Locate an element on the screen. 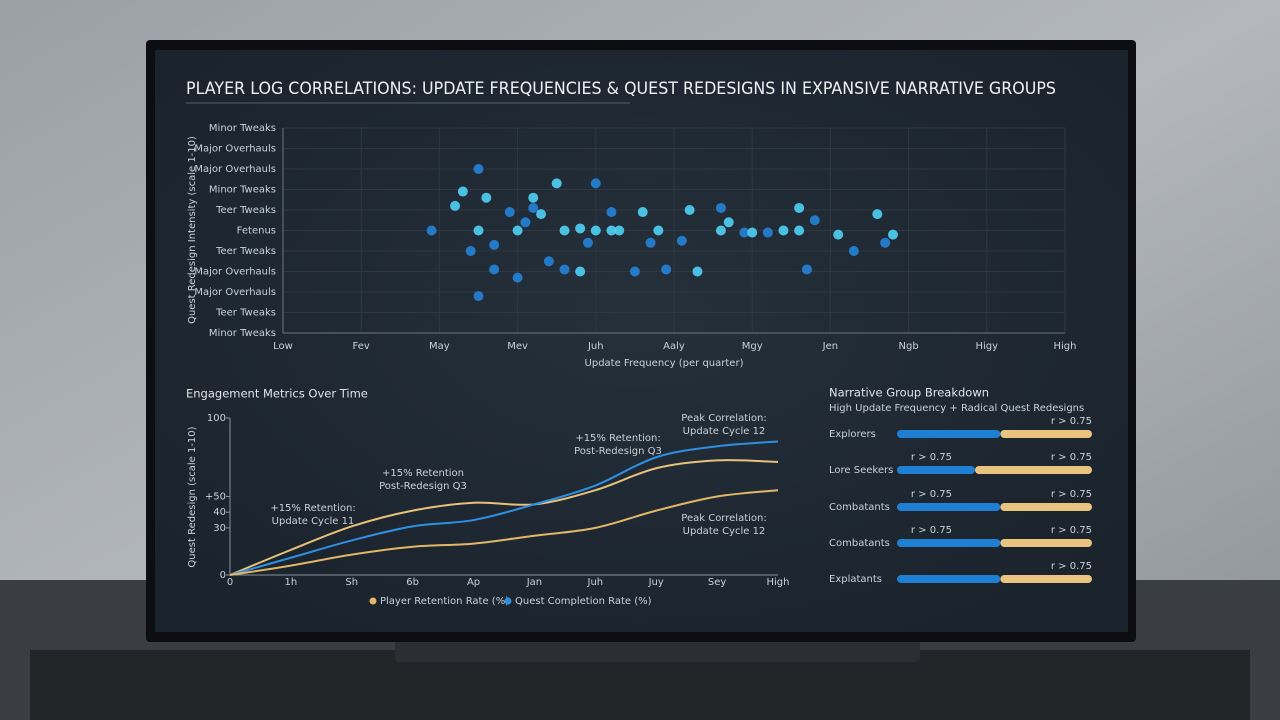  x-tick-label: May is located at coordinates (439, 346).